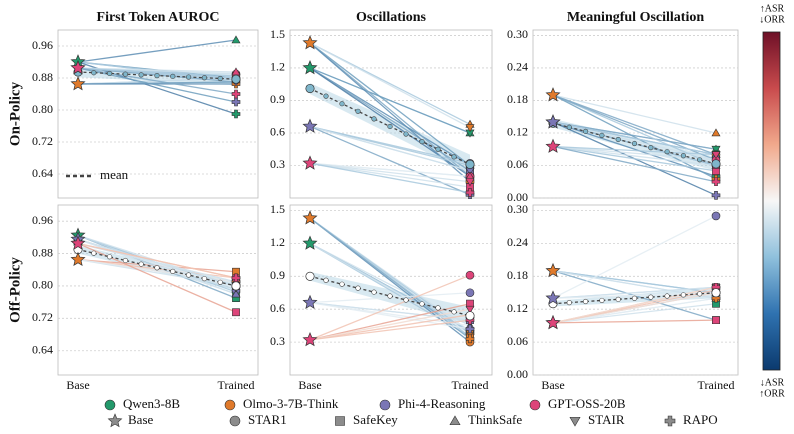 The width and height of the screenshot is (794, 434). What do you see at coordinates (15, 290) in the screenshot?
I see `row-label: Off-Policy` at bounding box center [15, 290].